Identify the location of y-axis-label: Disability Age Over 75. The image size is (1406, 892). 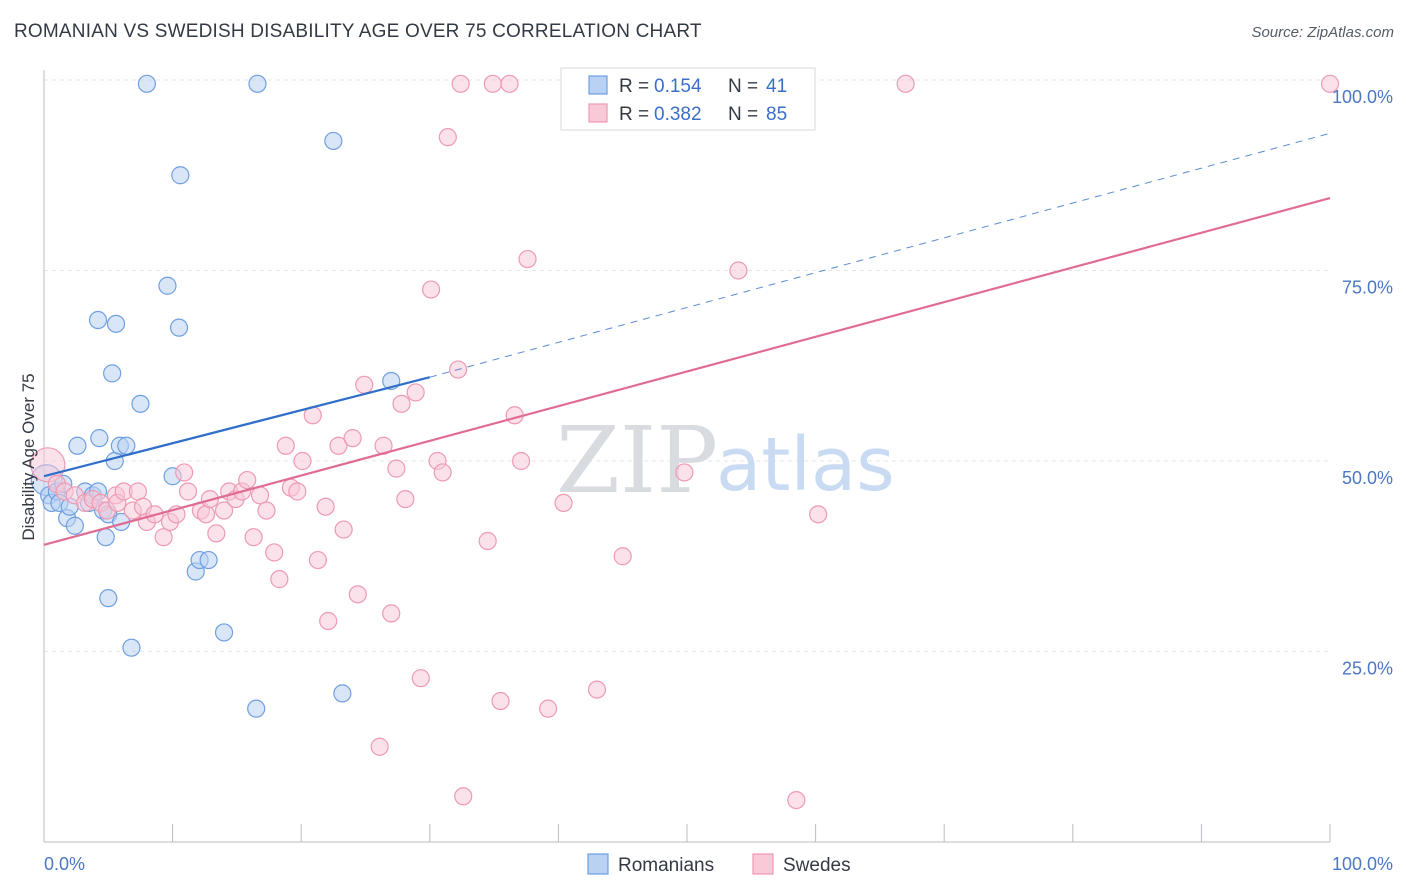
(28, 456).